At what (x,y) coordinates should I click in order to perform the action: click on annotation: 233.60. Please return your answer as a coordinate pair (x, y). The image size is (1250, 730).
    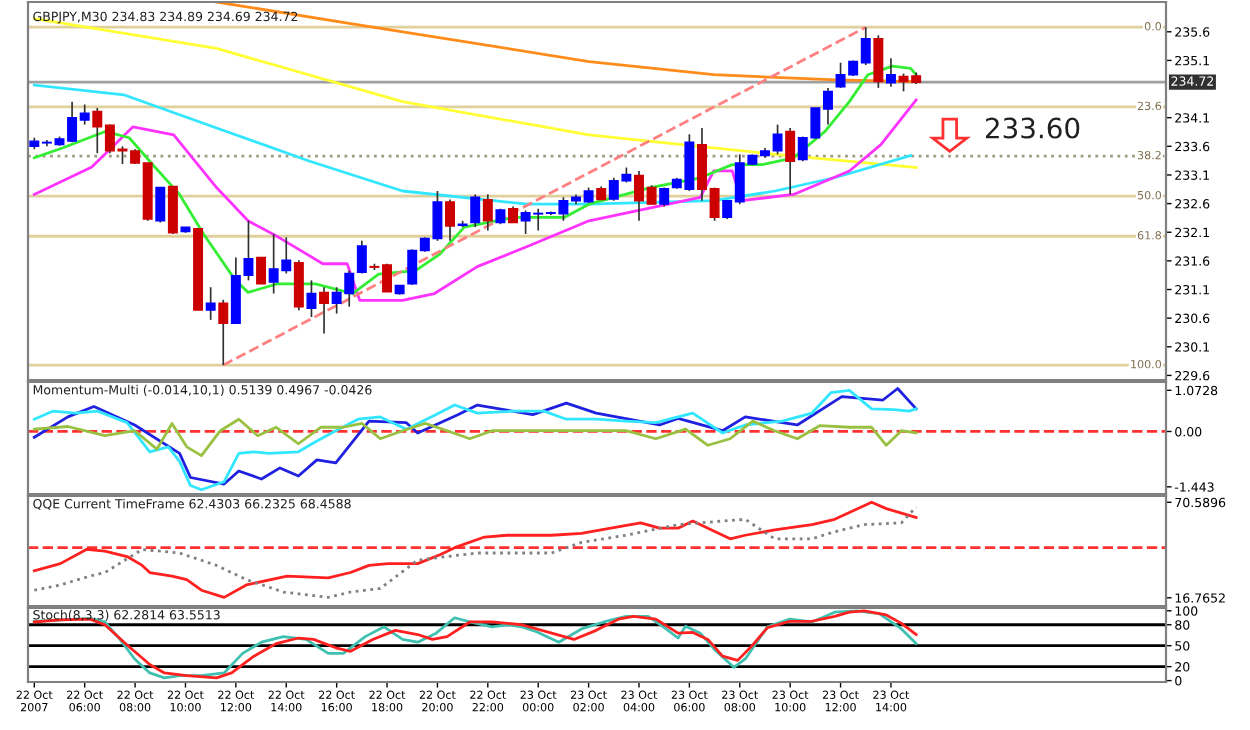
    Looking at the image, I should click on (1032, 128).